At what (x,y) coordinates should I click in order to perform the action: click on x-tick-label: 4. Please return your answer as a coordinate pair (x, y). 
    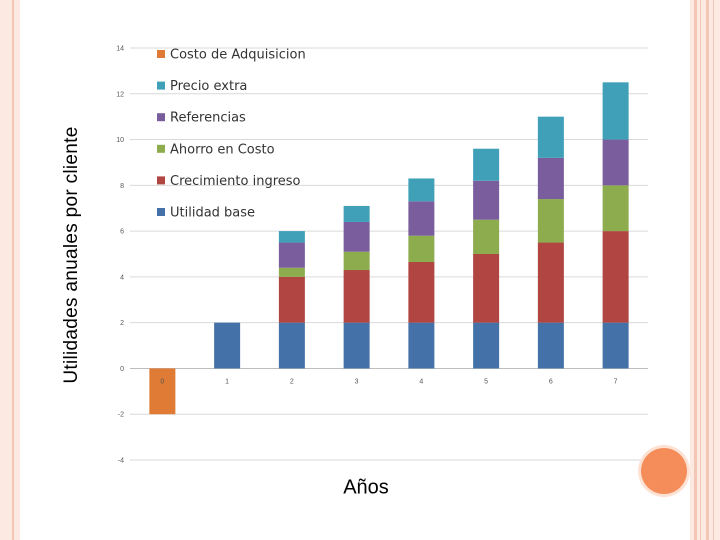
    Looking at the image, I should click on (421, 381).